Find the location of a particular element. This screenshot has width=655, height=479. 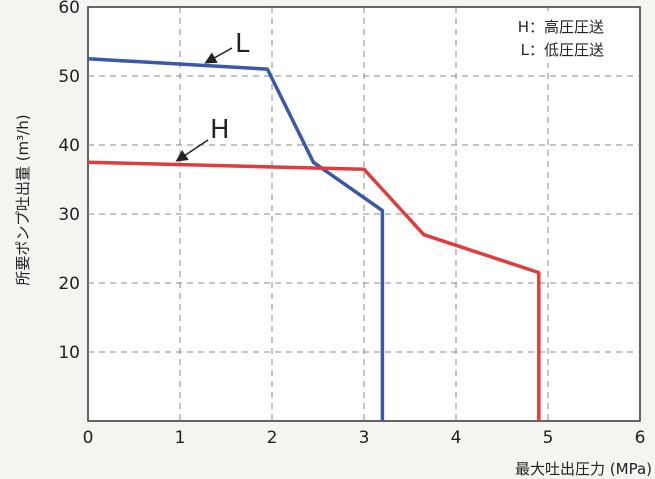

legend-box is located at coordinates (554, 37).